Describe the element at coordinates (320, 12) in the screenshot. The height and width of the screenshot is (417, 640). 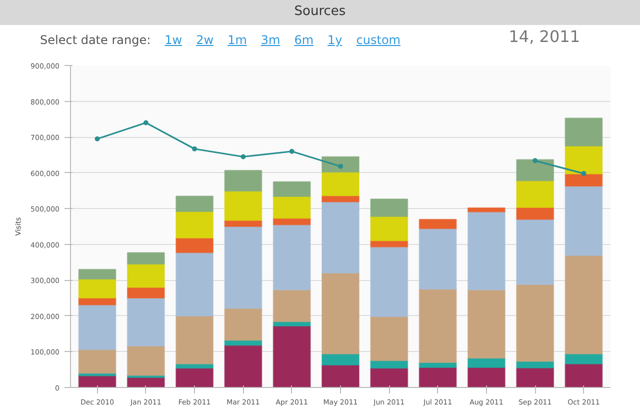
I see `chart-title: Sources` at that location.